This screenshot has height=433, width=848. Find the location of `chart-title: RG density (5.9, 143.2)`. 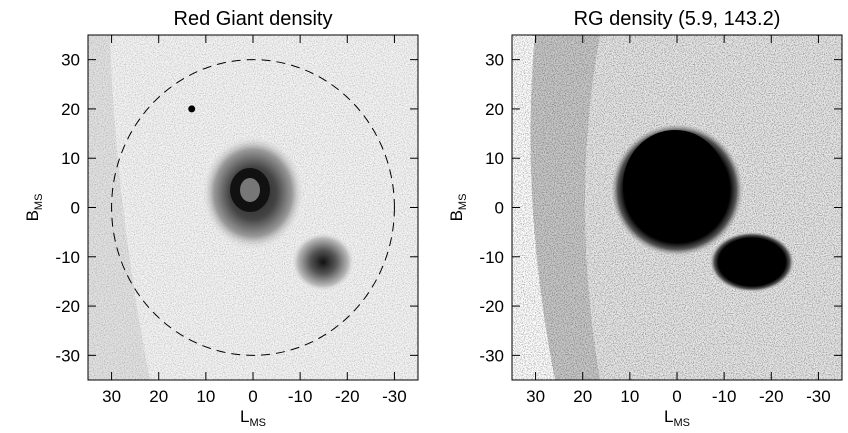

chart-title: RG density (5.9, 143.2) is located at coordinates (677, 19).